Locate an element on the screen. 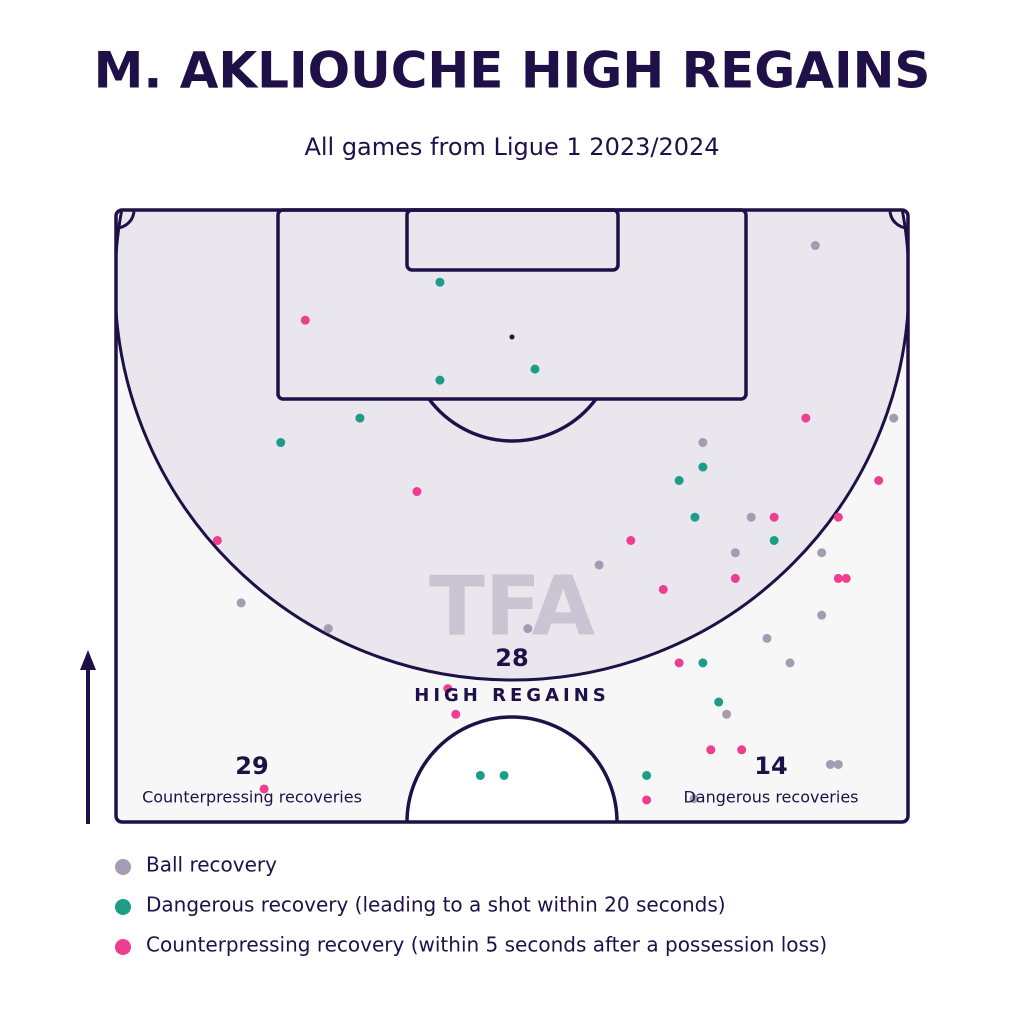  penalty-arc is located at coordinates (512, 420).